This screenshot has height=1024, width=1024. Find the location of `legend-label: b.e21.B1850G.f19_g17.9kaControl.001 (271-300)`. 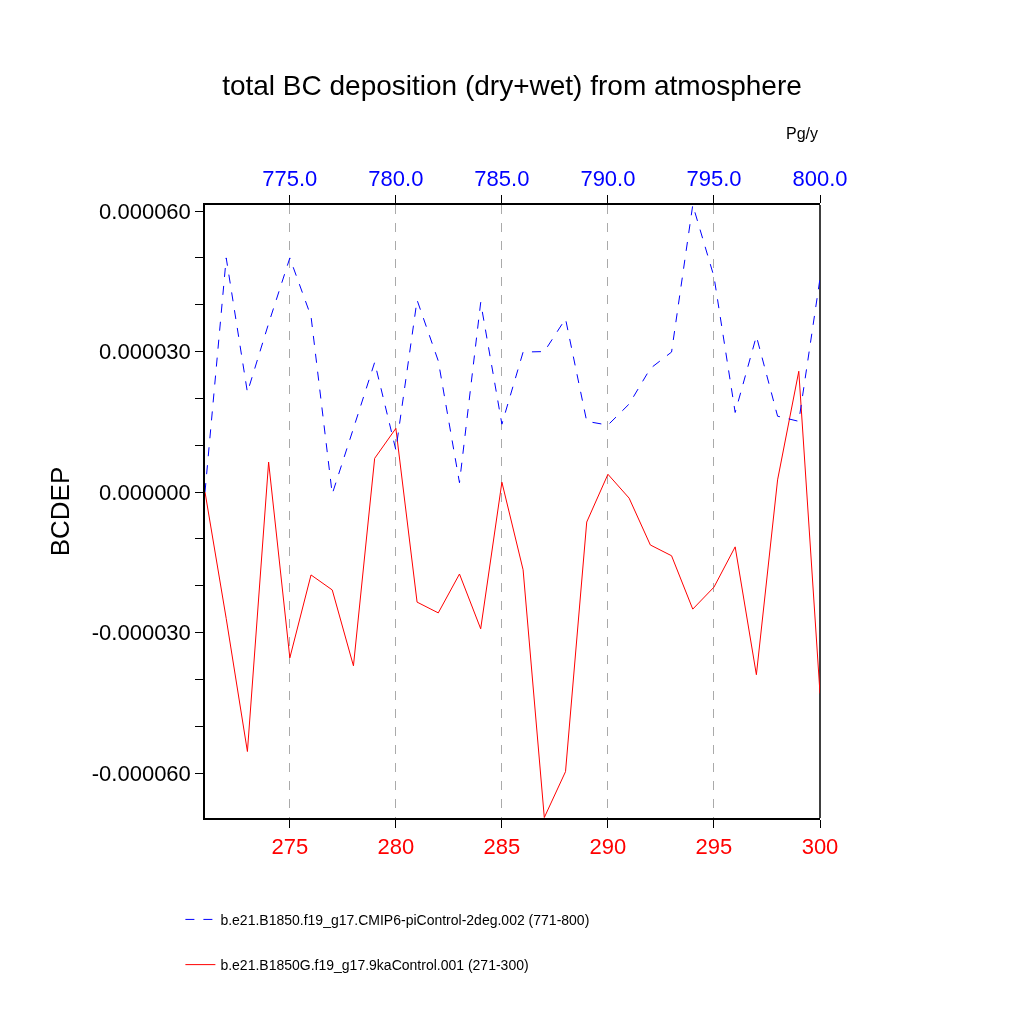

legend-label: b.e21.B1850G.f19_g17.9kaControl.001 (271-300) is located at coordinates (374, 965).